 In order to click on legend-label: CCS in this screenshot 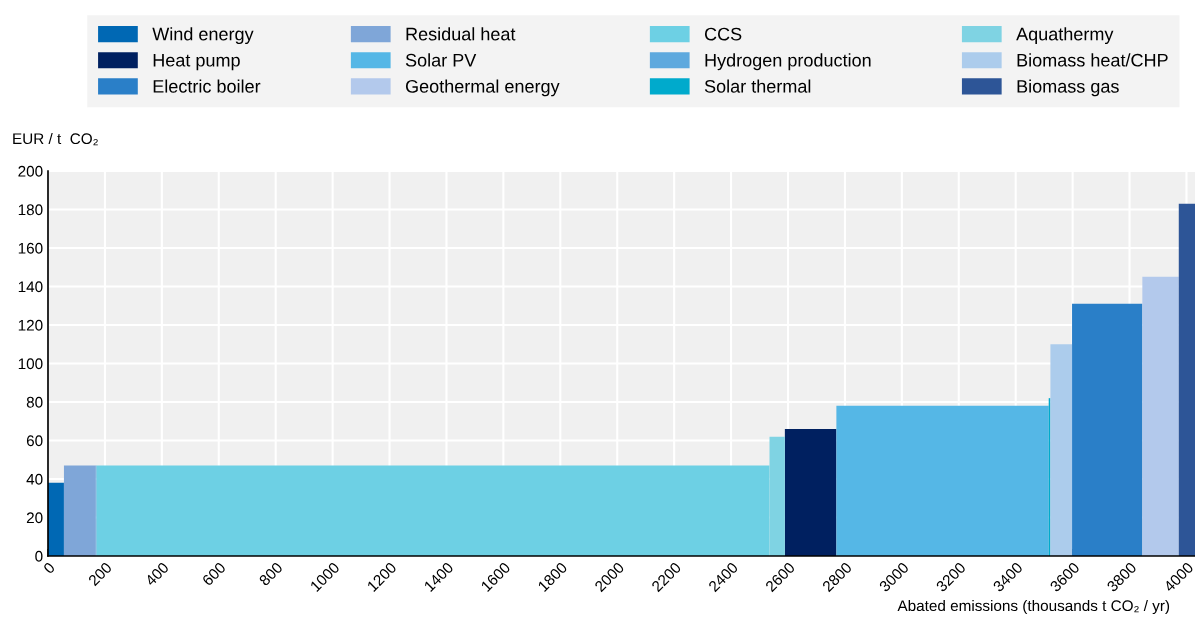, I will do `click(723, 34)`.